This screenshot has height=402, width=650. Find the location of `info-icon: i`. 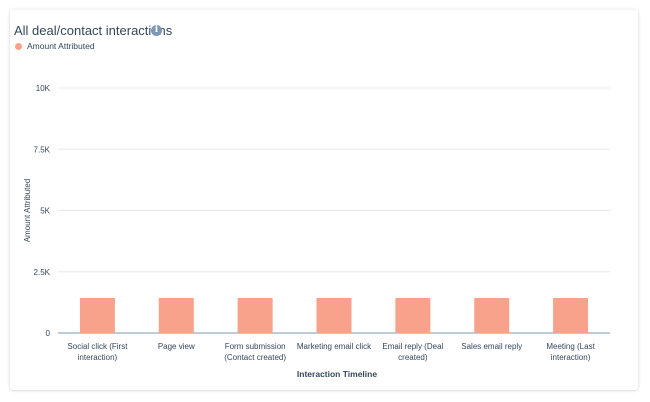

info-icon: i is located at coordinates (156, 30).